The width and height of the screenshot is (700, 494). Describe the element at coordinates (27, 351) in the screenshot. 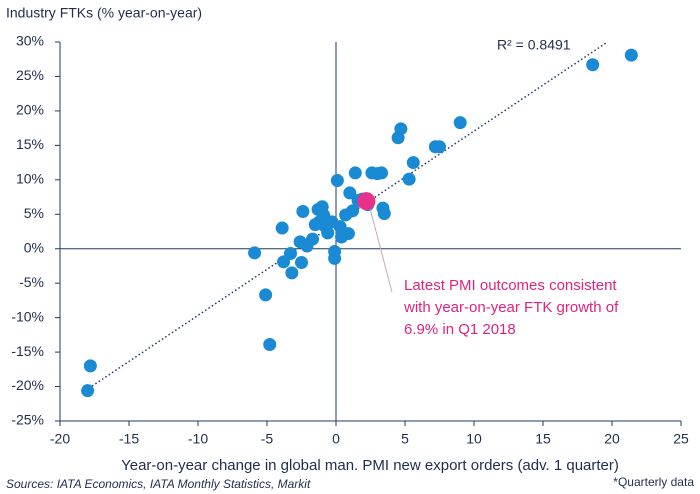

I see `y-tick-label: -15%` at that location.